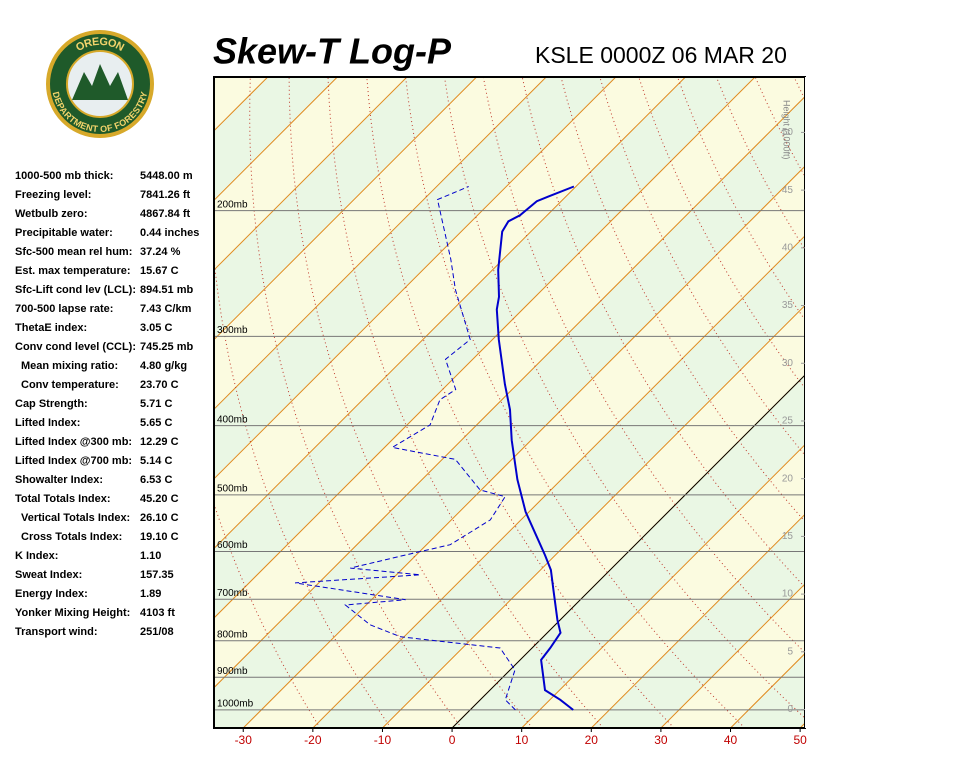 The image size is (960, 773). Describe the element at coordinates (75, 347) in the screenshot. I see `index-label: Conv cond level (CCL):` at that location.